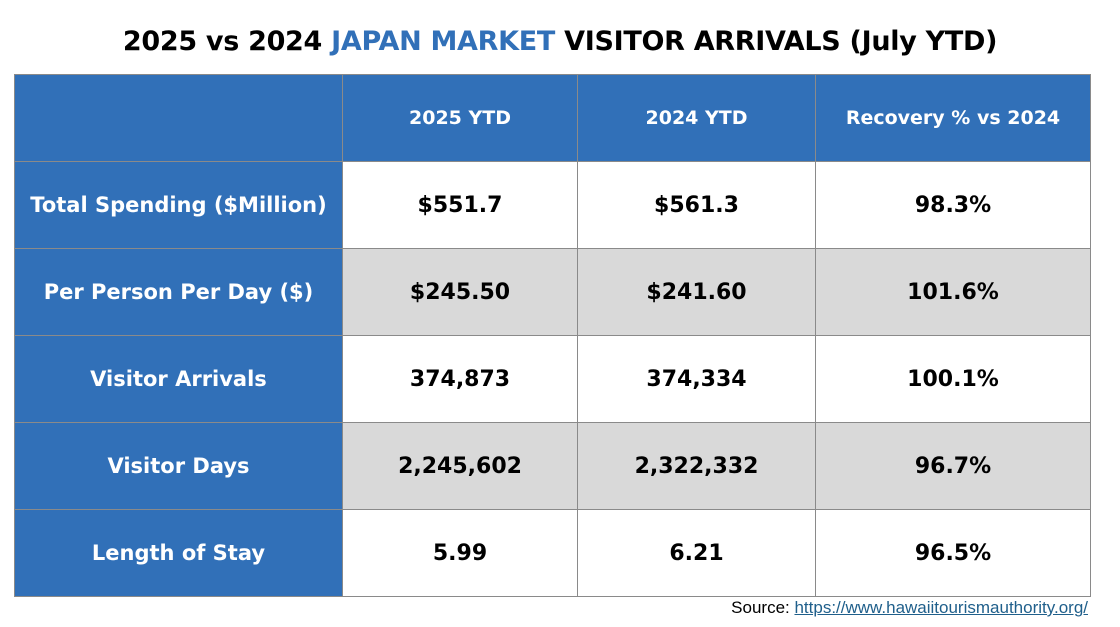 The width and height of the screenshot is (1120, 627). Describe the element at coordinates (953, 466) in the screenshot. I see `cell-recovery: 96.7%` at that location.